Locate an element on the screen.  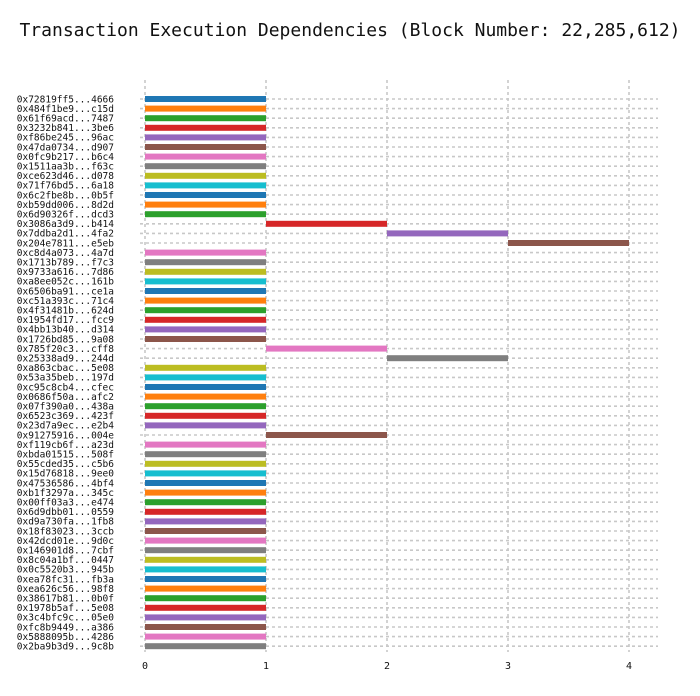
y-tick-label: 0x3086a3d9...b414 is located at coordinates (66, 224).